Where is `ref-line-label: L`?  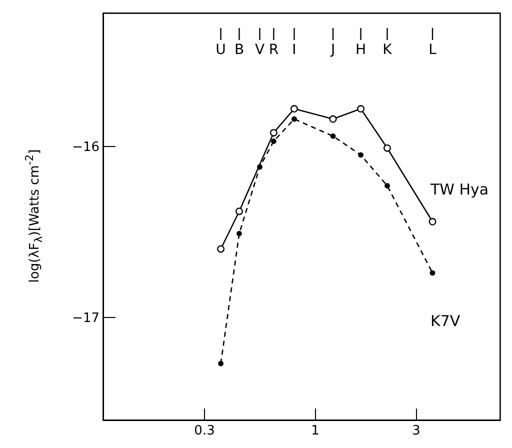
ref-line-label: L is located at coordinates (432, 50).